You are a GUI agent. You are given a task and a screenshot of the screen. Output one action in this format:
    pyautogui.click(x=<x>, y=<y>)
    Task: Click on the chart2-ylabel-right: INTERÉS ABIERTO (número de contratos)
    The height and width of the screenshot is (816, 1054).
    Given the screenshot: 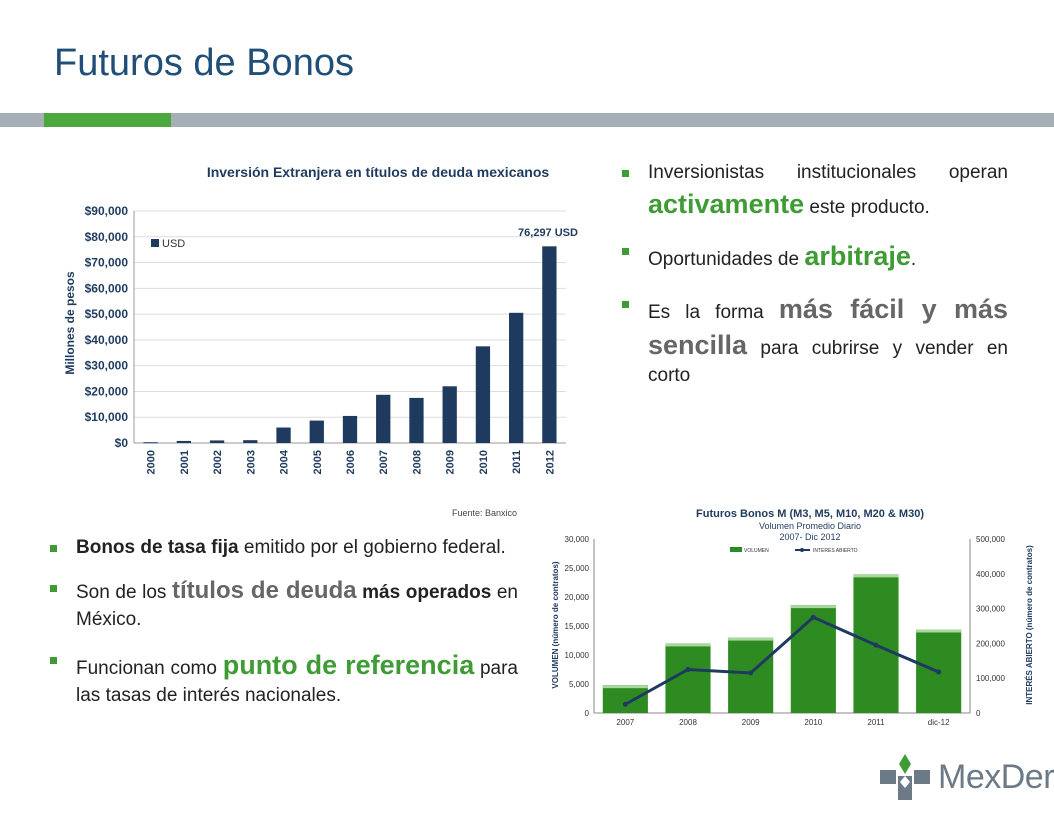 What is the action you would take?
    pyautogui.click(x=1029, y=625)
    